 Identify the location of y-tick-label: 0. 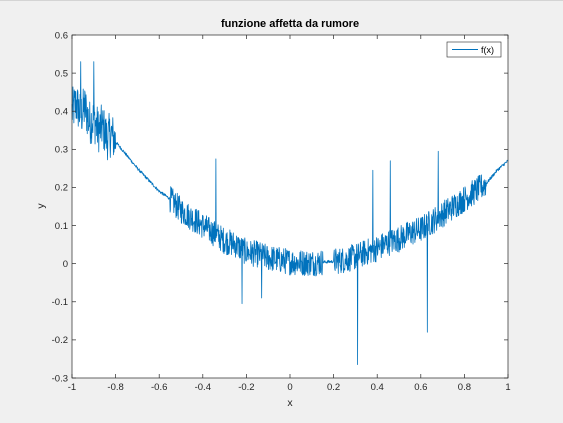
(65, 264).